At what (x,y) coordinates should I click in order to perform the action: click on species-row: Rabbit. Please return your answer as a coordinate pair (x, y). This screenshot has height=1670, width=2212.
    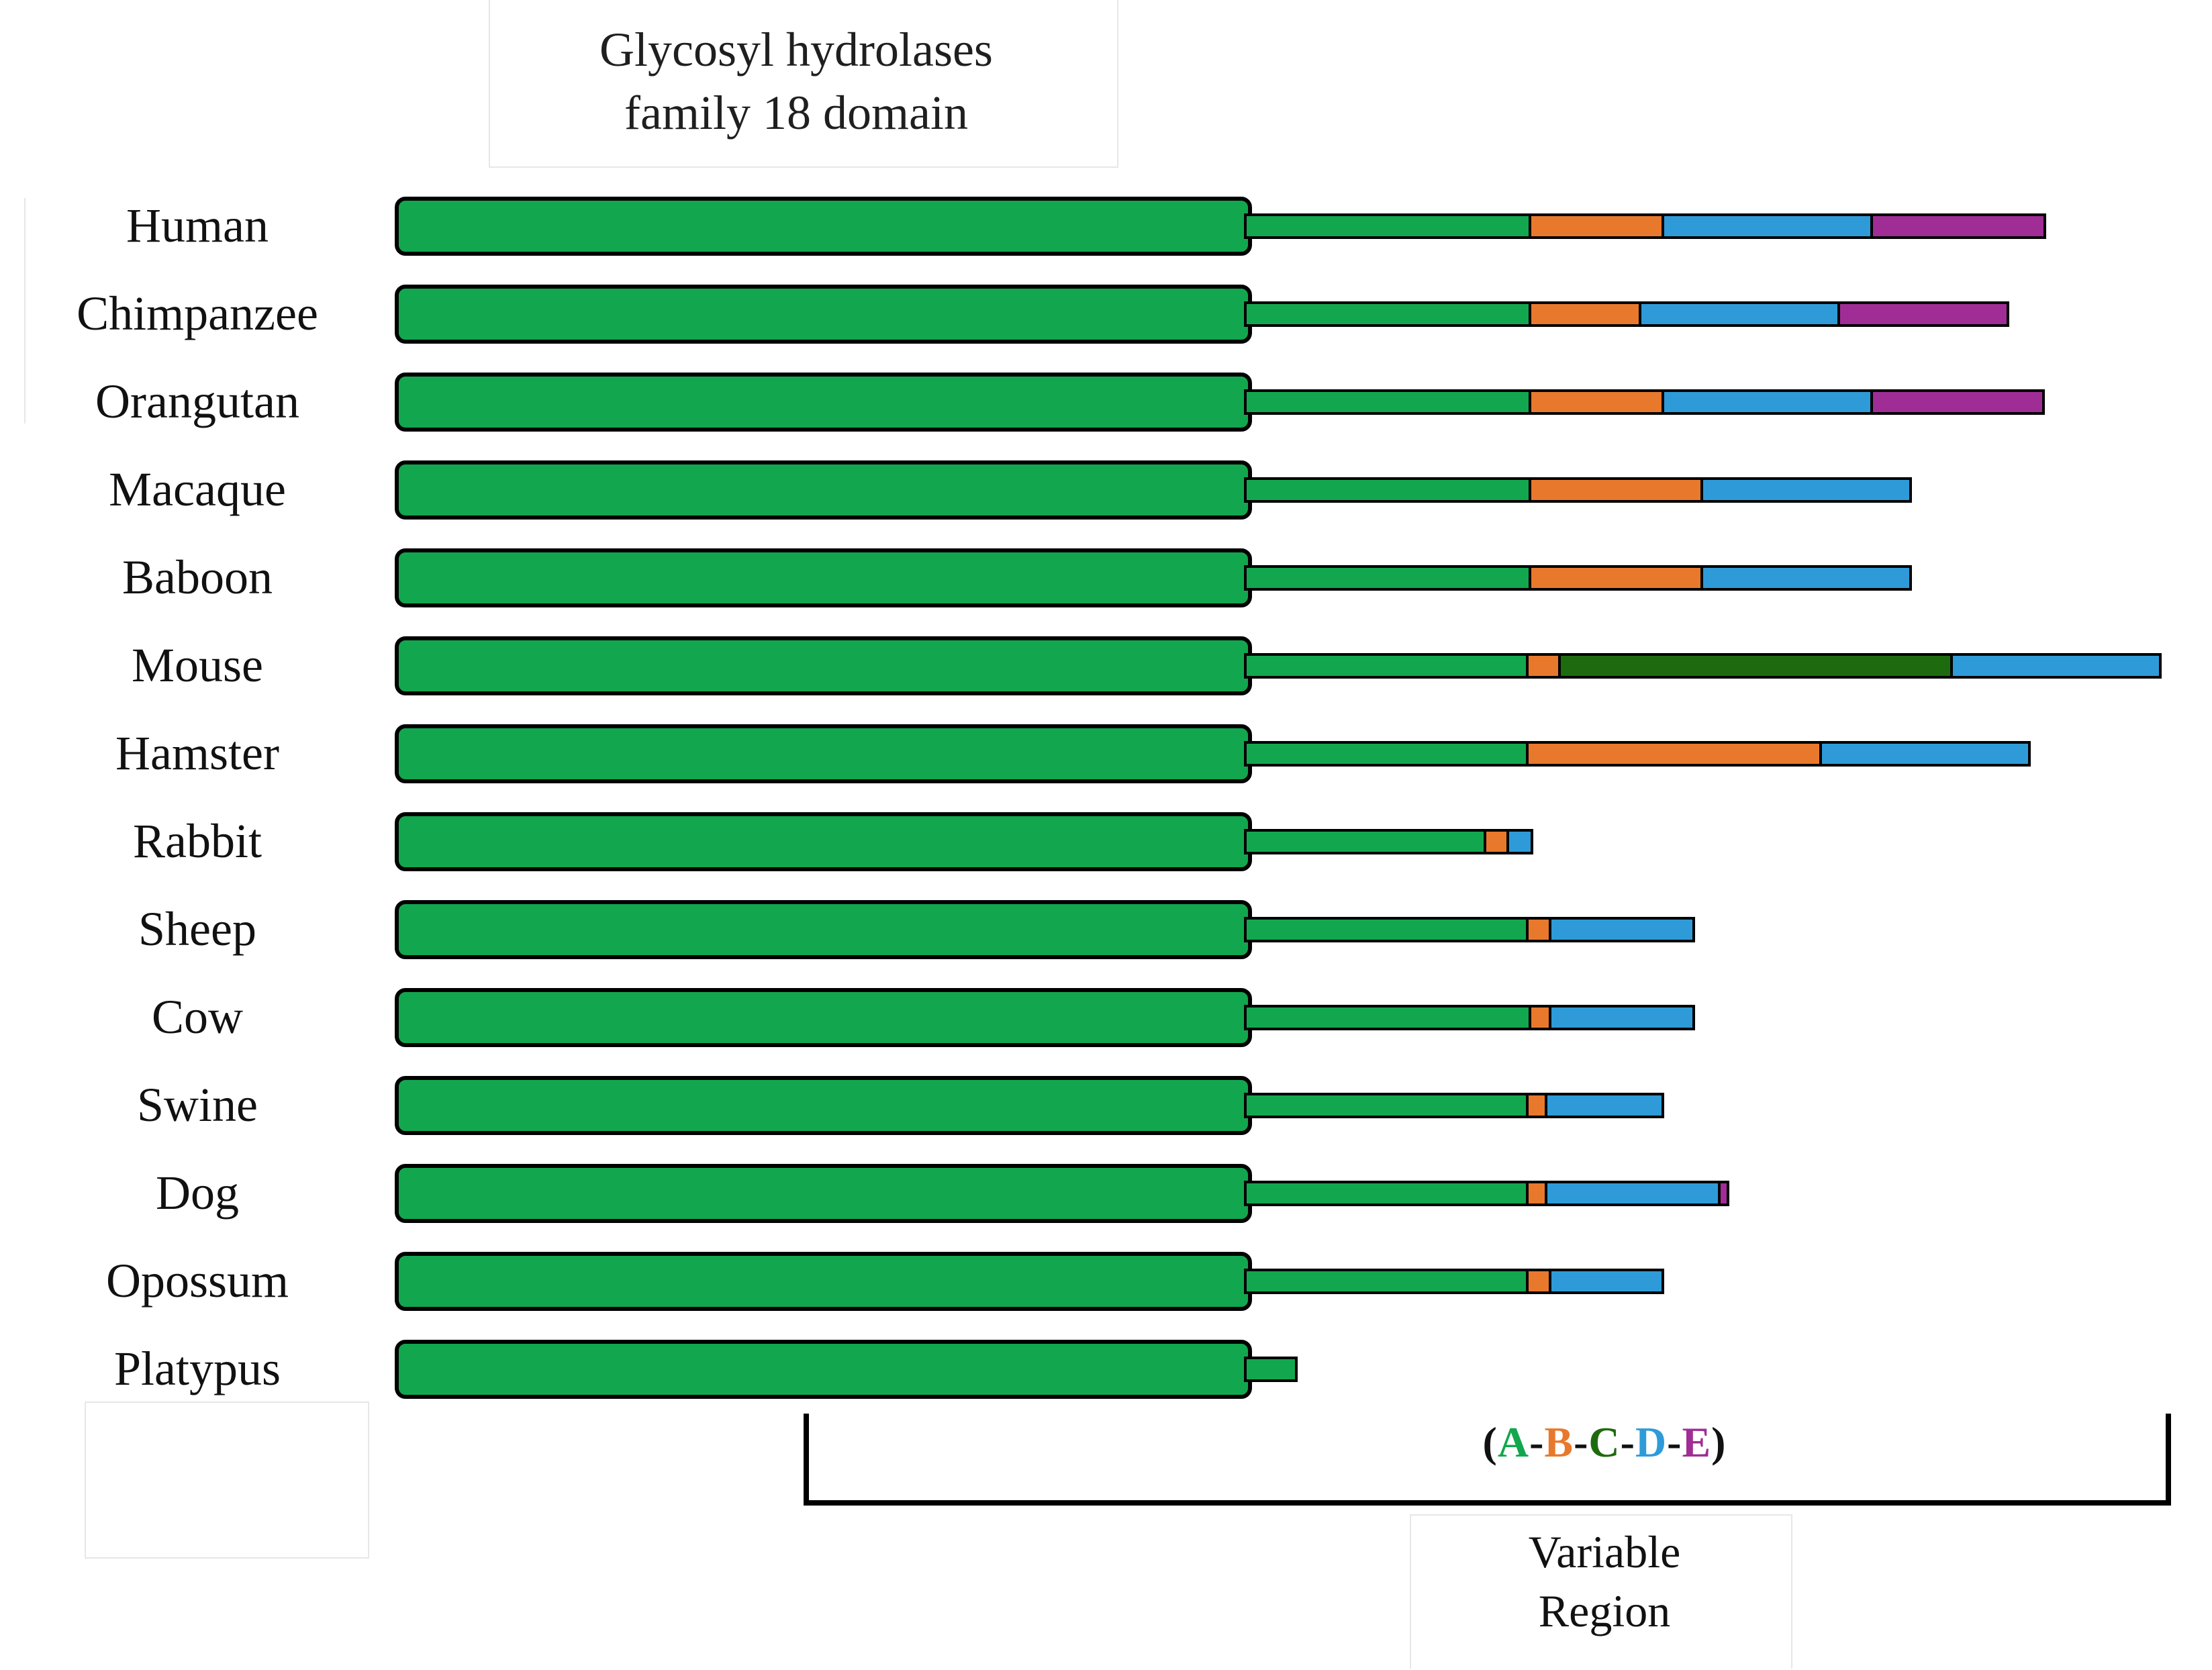
    Looking at the image, I should click on (1081, 841).